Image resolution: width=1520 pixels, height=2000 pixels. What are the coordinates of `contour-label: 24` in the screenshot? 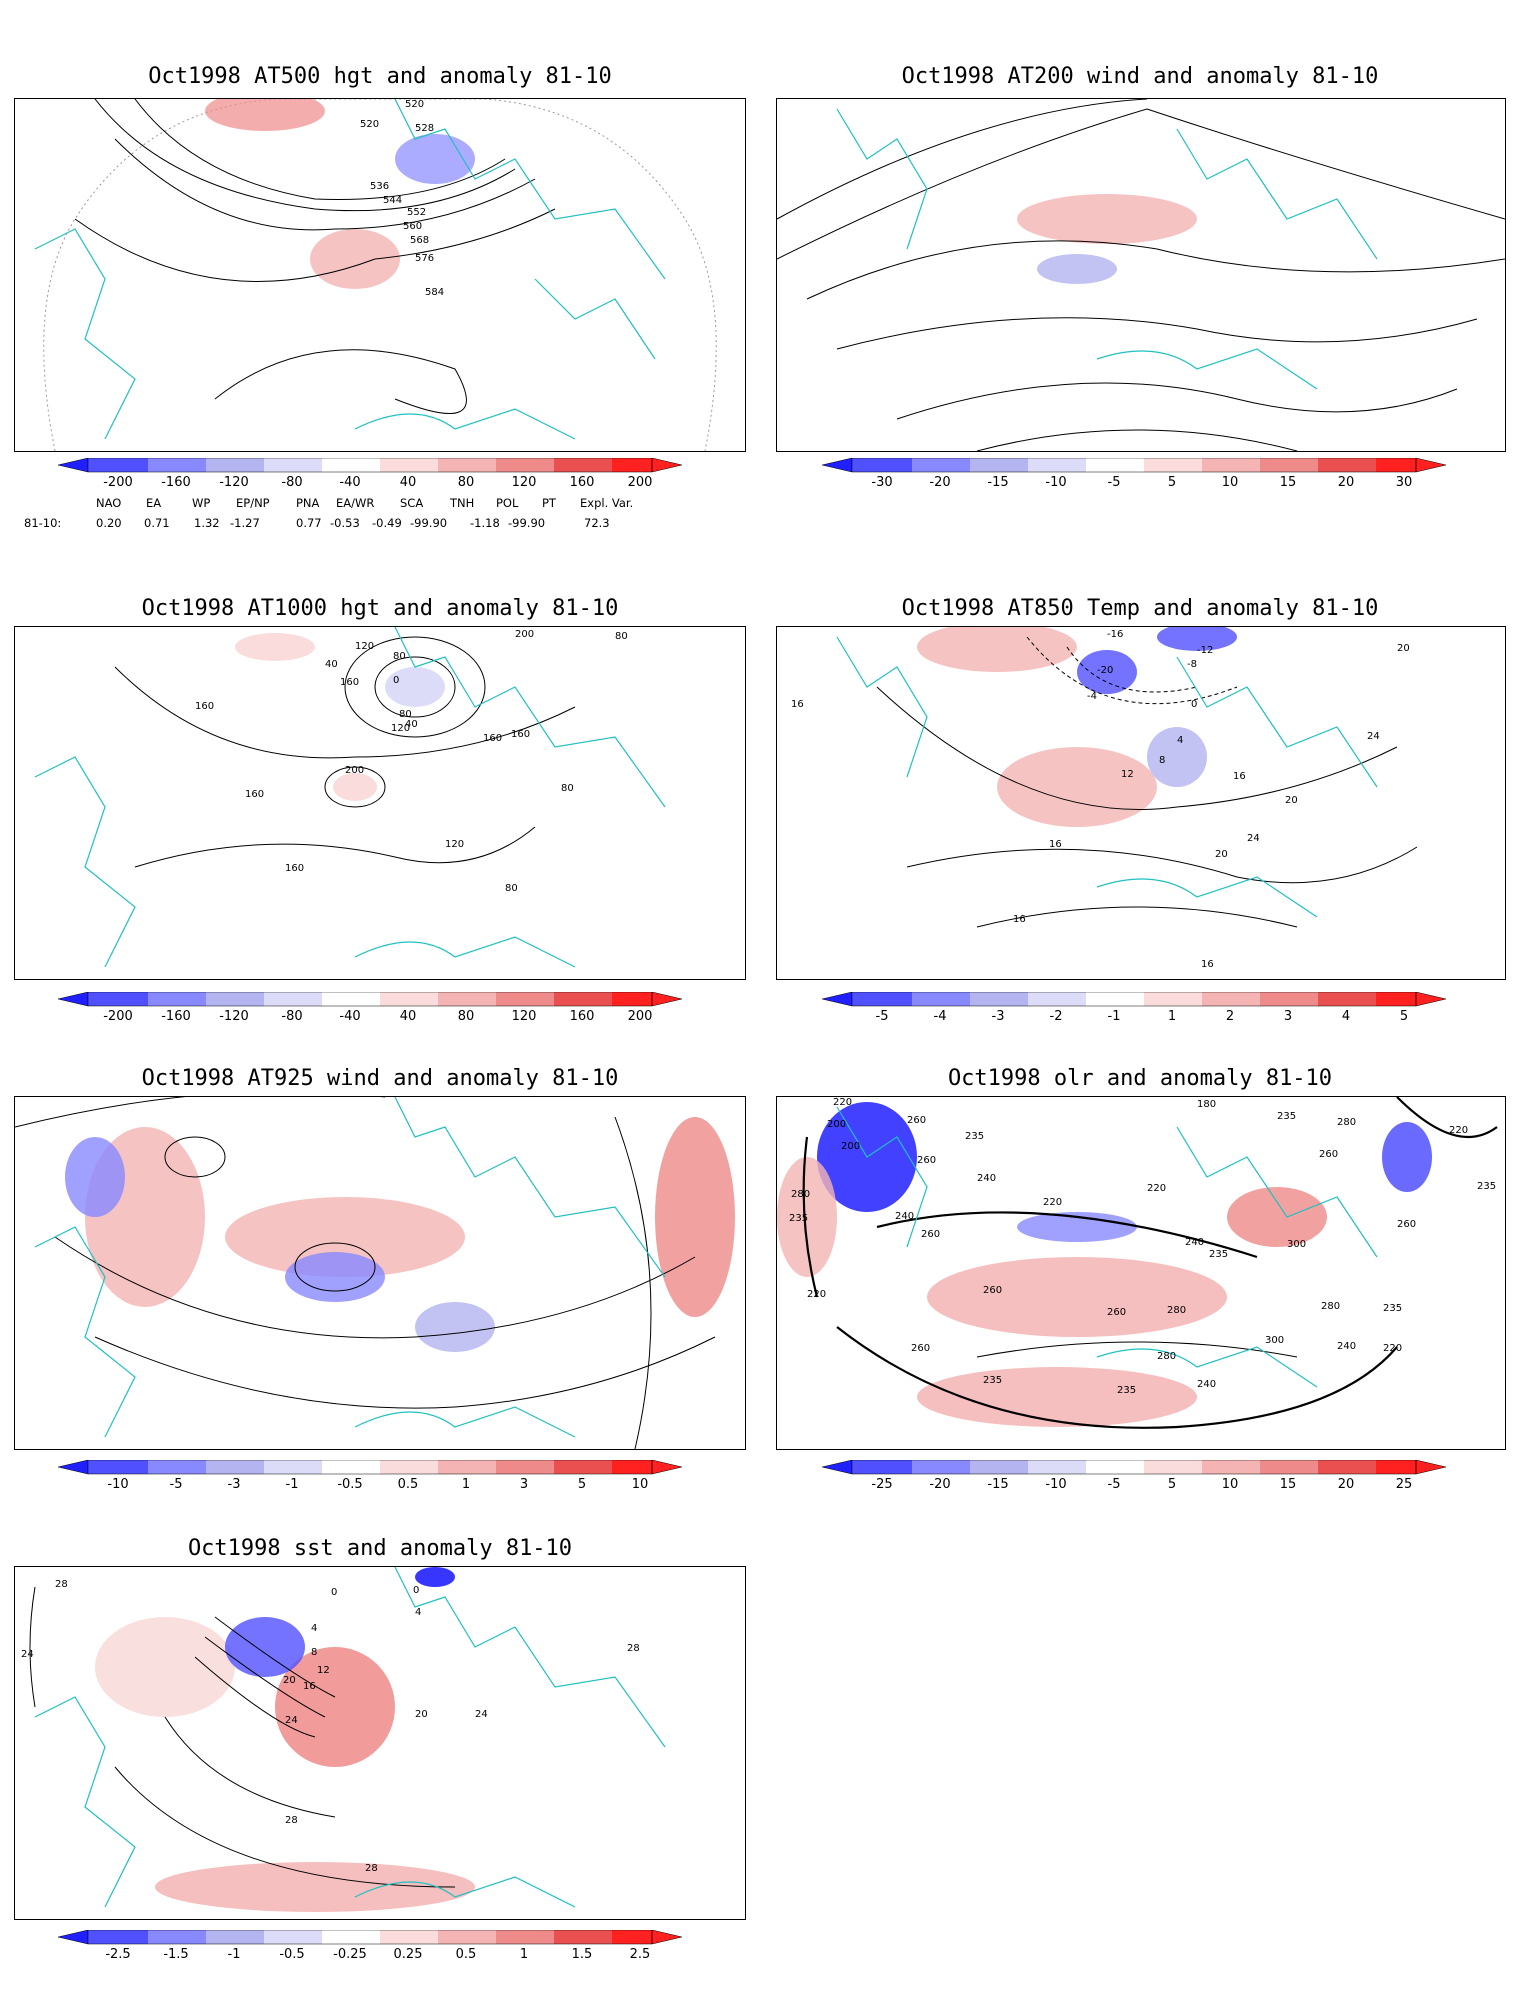 It's located at (481, 1714).